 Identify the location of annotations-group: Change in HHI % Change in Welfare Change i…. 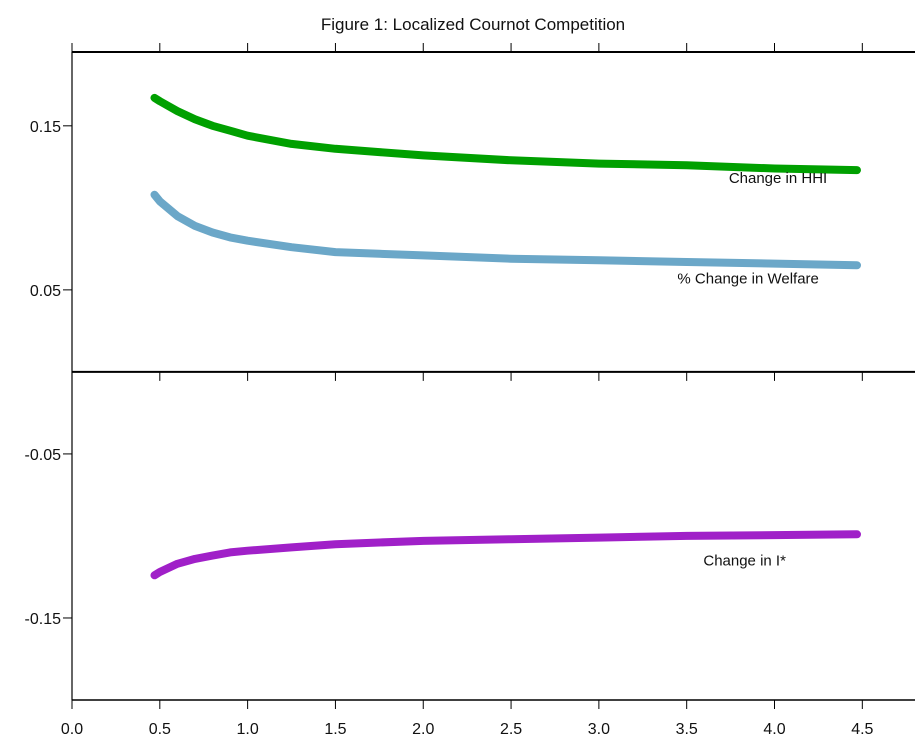
(752, 369).